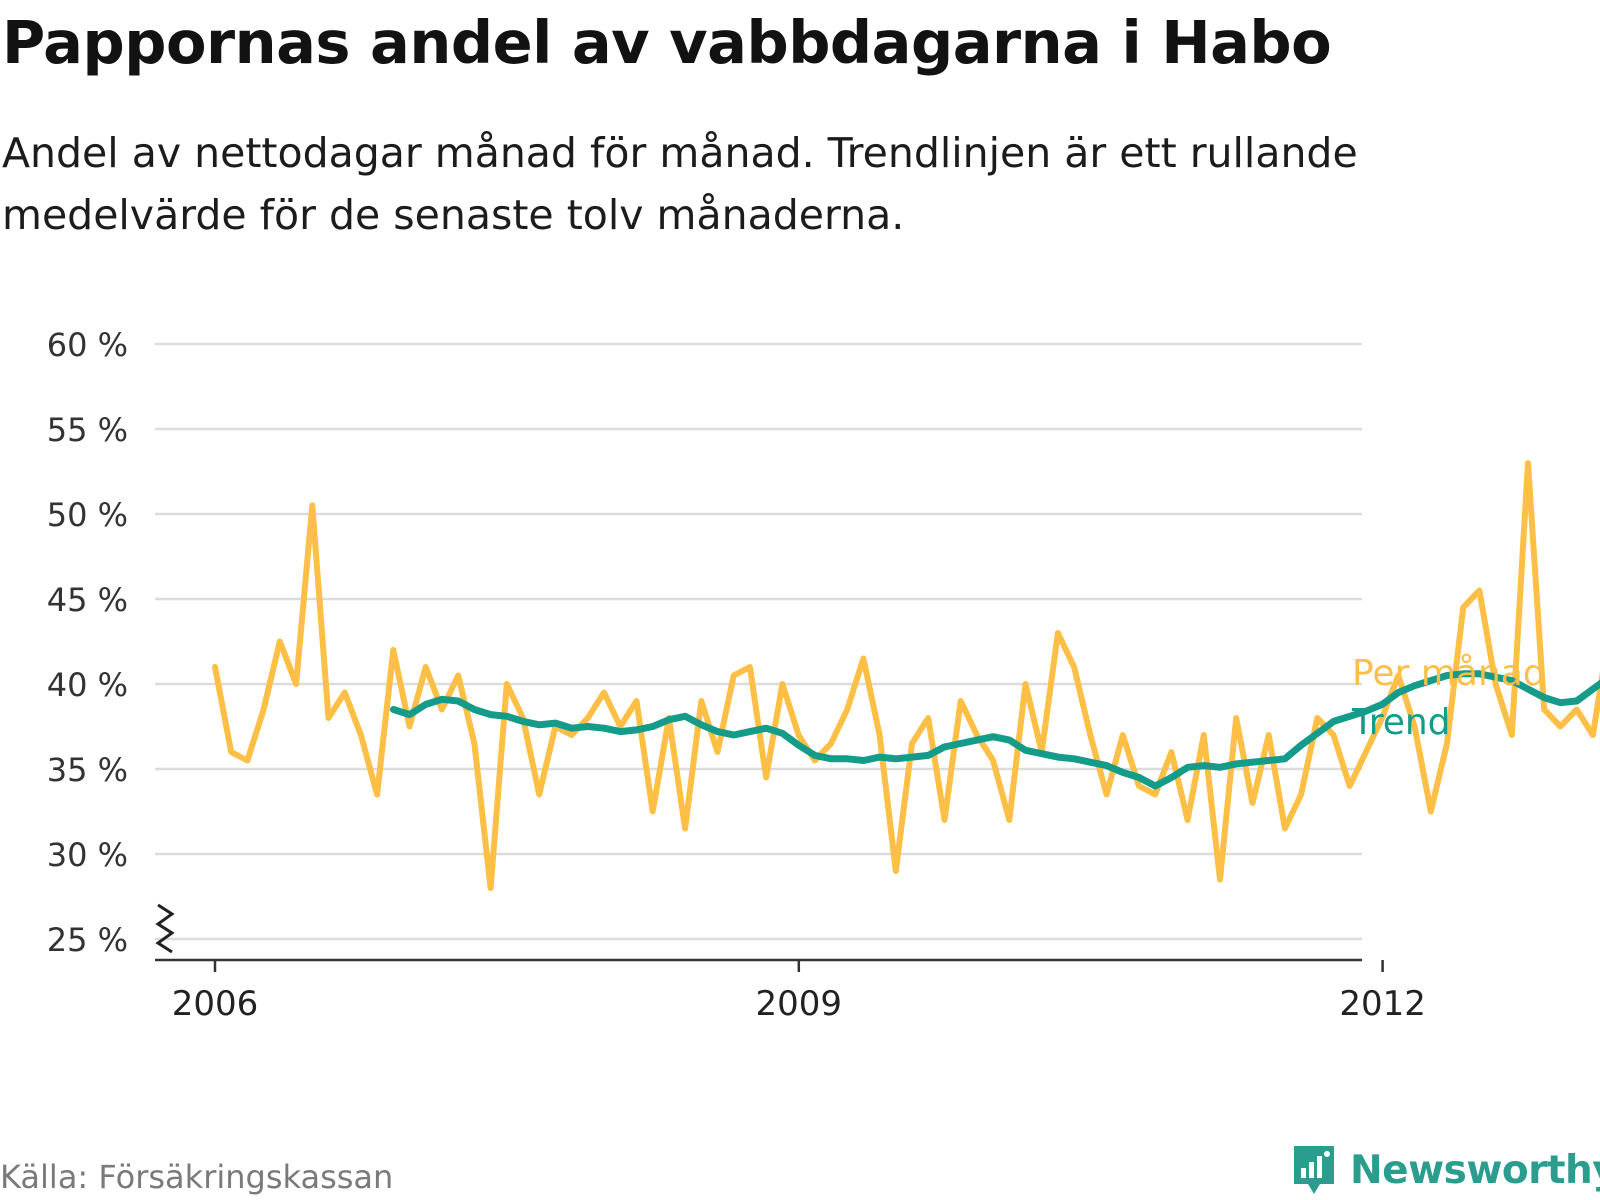 This screenshot has width=1600, height=1200. I want to click on y-tick-label: 30 %, so click(87, 855).